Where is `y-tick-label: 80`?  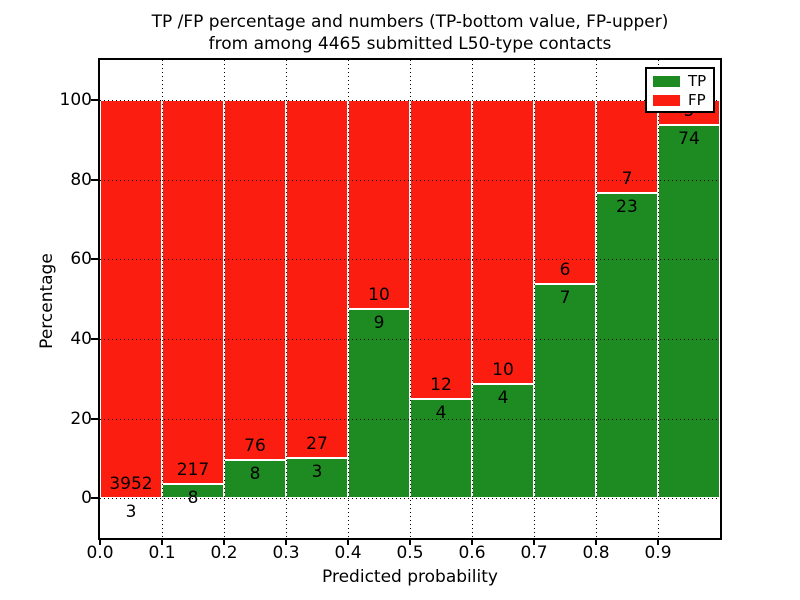 y-tick-label: 80 is located at coordinates (81, 179).